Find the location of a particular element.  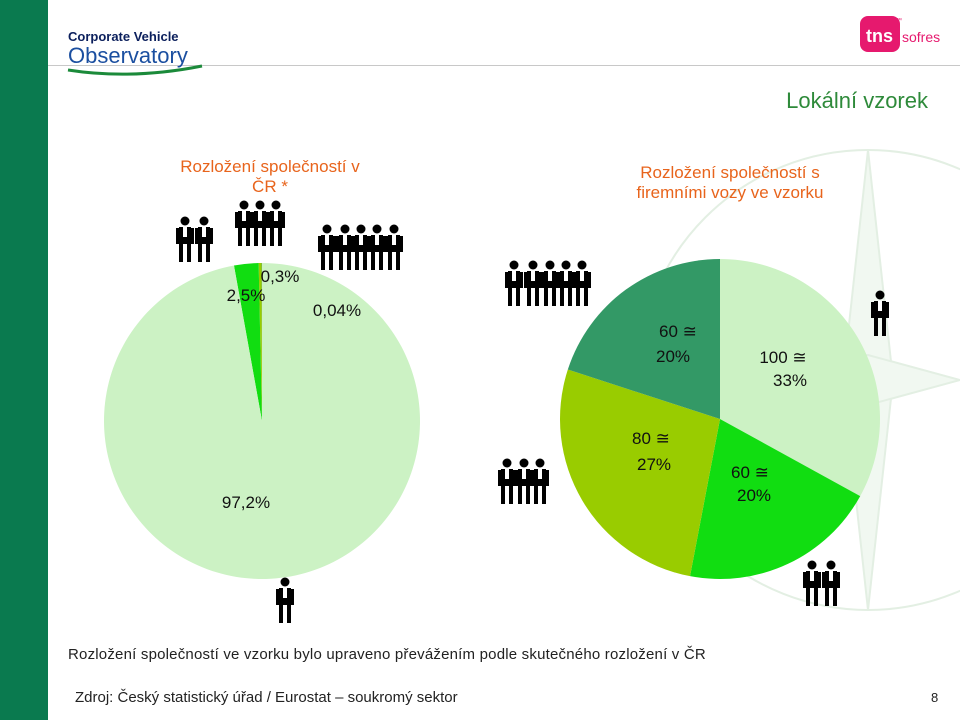

tns-sofres-logo: tns sofres ™ is located at coordinates (900, 34).